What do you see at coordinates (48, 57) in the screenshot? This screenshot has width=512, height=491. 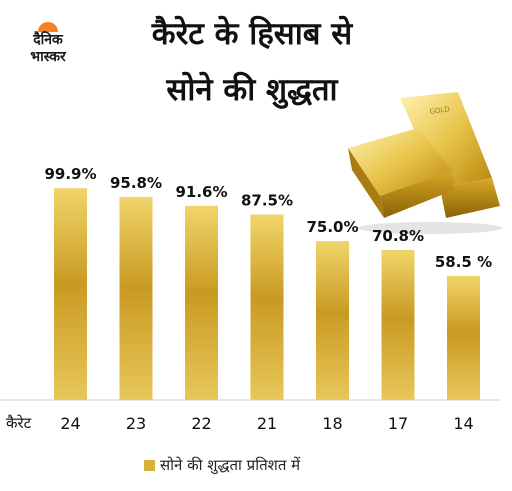 I see `logo-line-2: भास्कर` at bounding box center [48, 57].